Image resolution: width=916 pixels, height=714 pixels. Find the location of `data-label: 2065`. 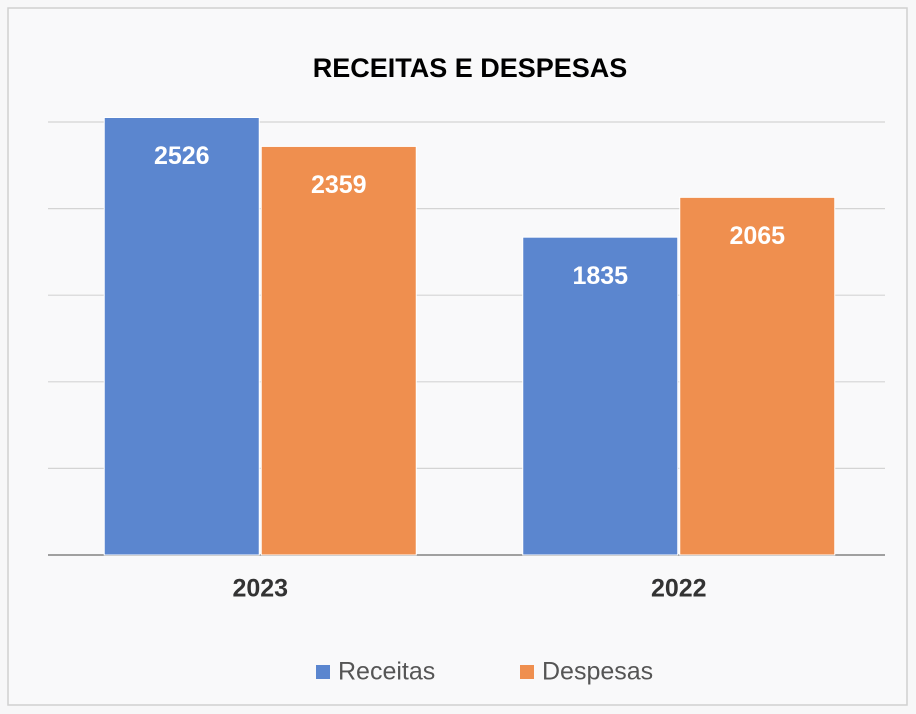

data-label: 2065 is located at coordinates (757, 236).